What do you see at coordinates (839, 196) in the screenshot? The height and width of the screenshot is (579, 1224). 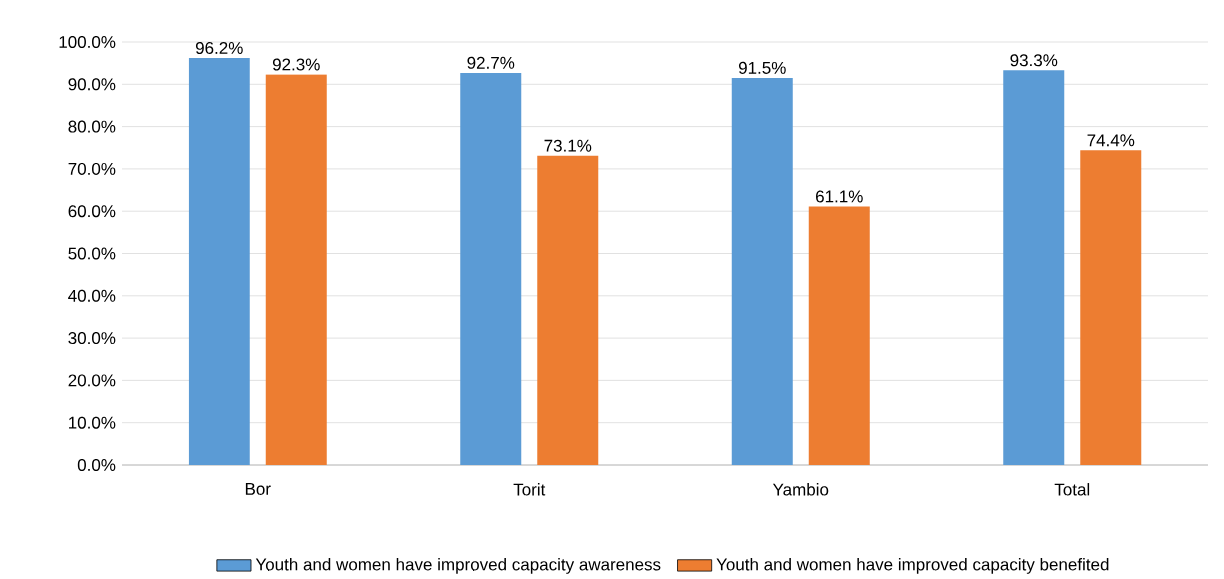 I see `data-label: 61.1%` at bounding box center [839, 196].